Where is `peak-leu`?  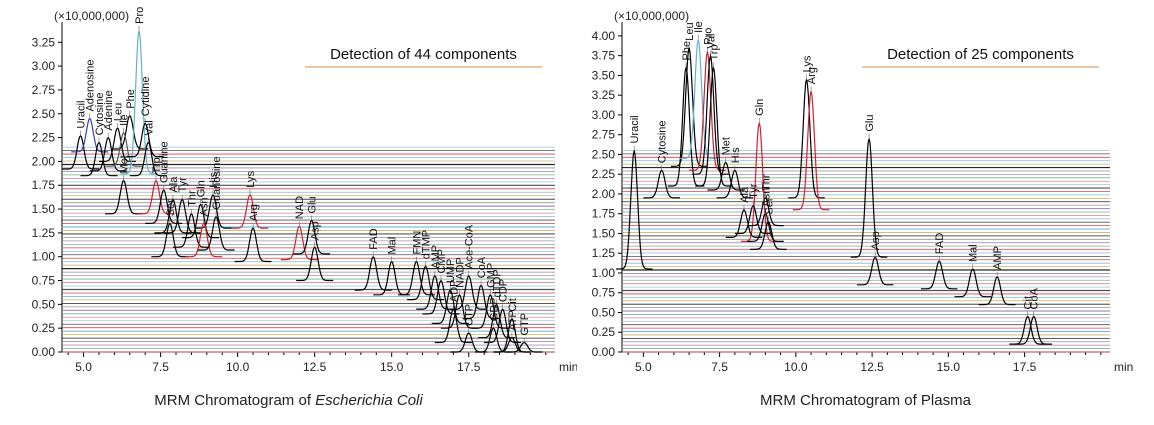
peak-leu is located at coordinates (689, 107).